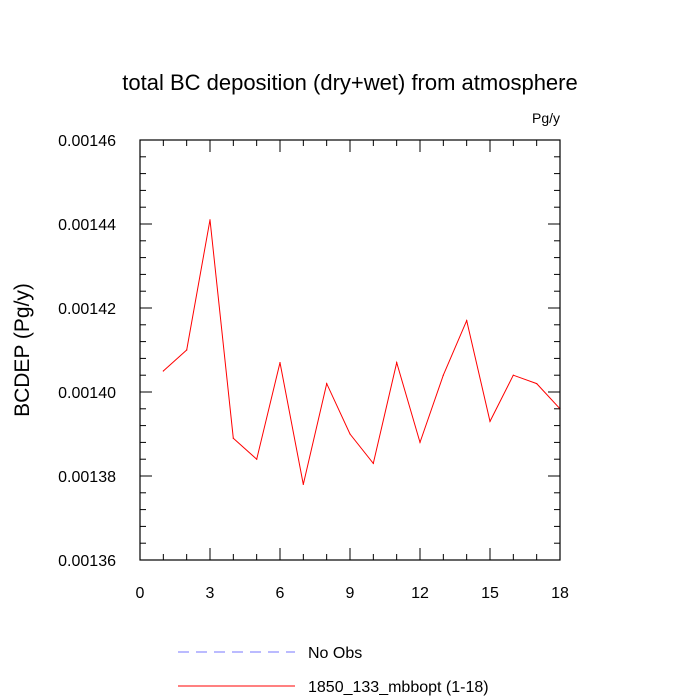  I want to click on y-tick-label: 0.00140, so click(87, 393).